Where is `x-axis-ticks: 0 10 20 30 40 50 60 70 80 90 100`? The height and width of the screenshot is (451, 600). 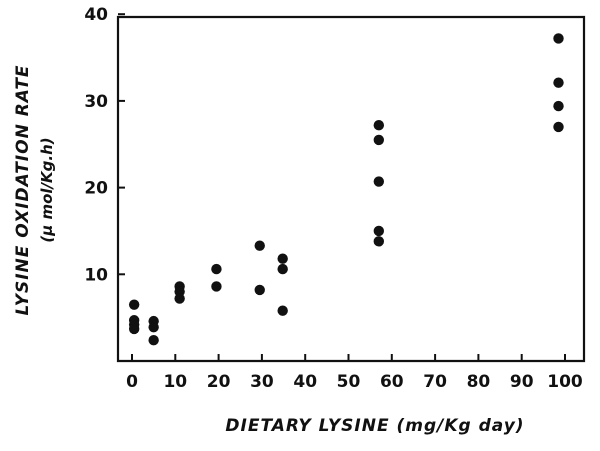 x-axis-ticks: 0 10 20 30 40 50 60 70 80 90 100 is located at coordinates (354, 373).